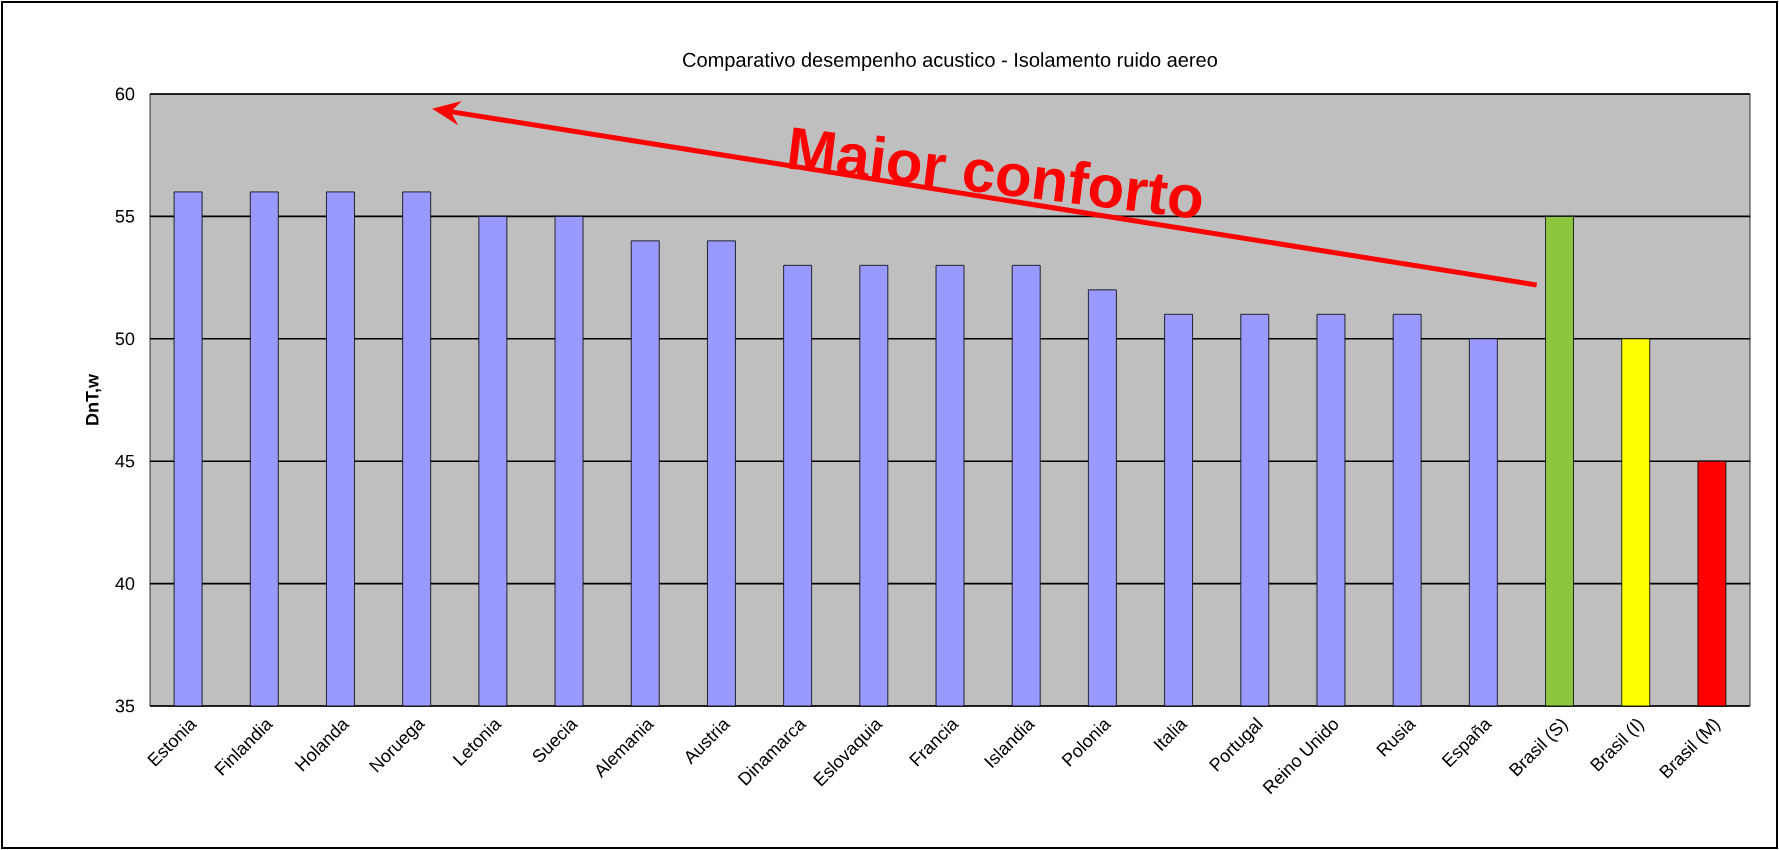 This screenshot has height=850, width=1779. What do you see at coordinates (94, 399) in the screenshot?
I see `y-axis-title: DnT,w` at bounding box center [94, 399].